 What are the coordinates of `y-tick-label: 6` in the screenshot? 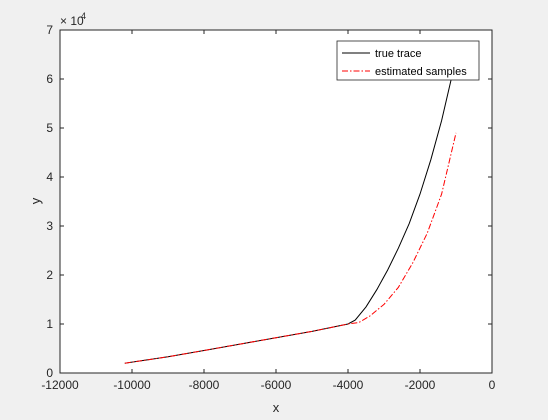 It's located at (49, 79).